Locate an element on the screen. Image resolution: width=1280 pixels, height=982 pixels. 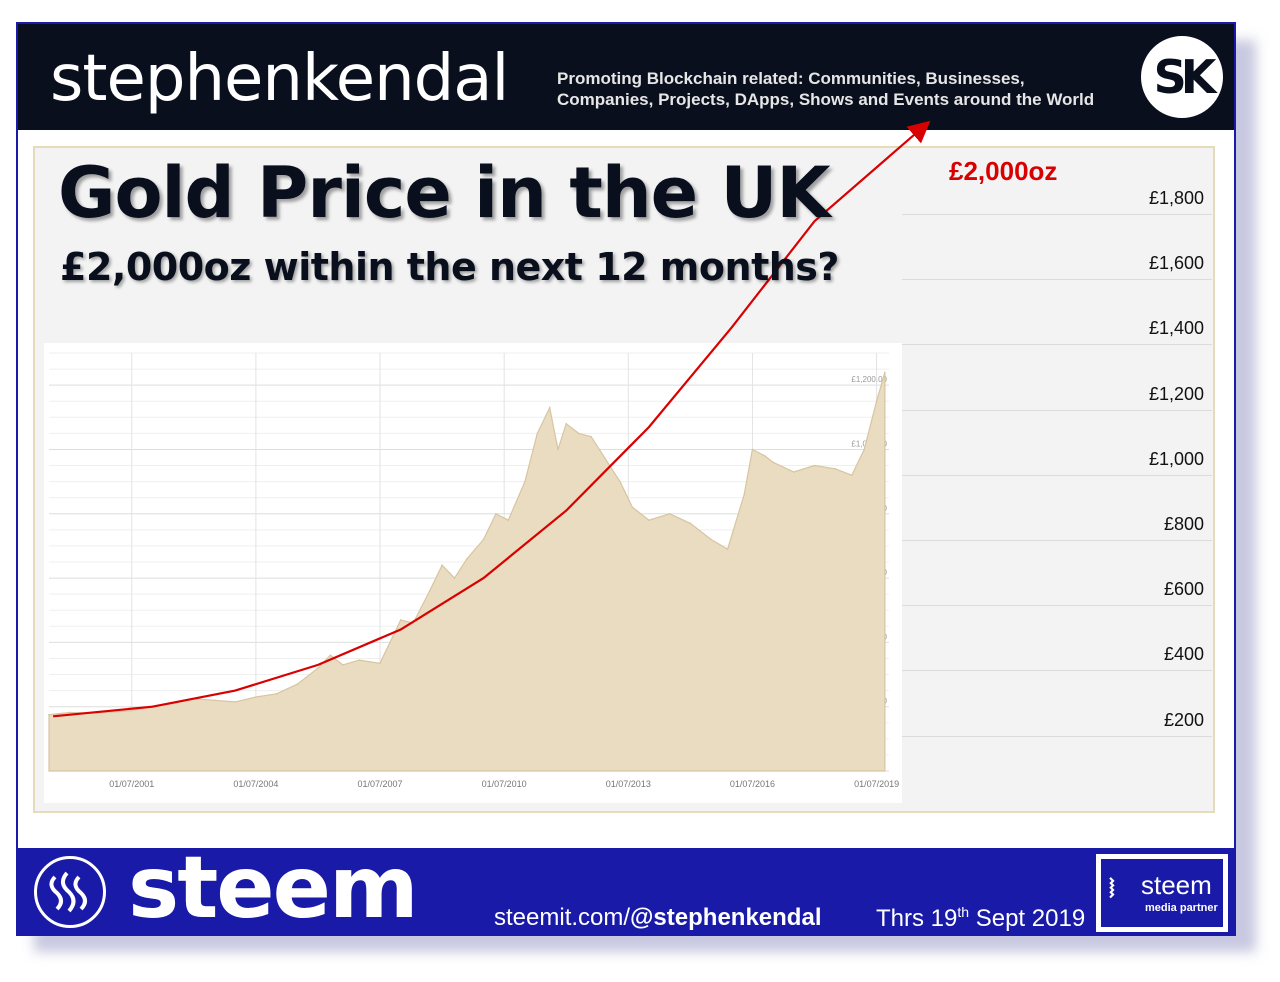
date-sup: th is located at coordinates (963, 912).